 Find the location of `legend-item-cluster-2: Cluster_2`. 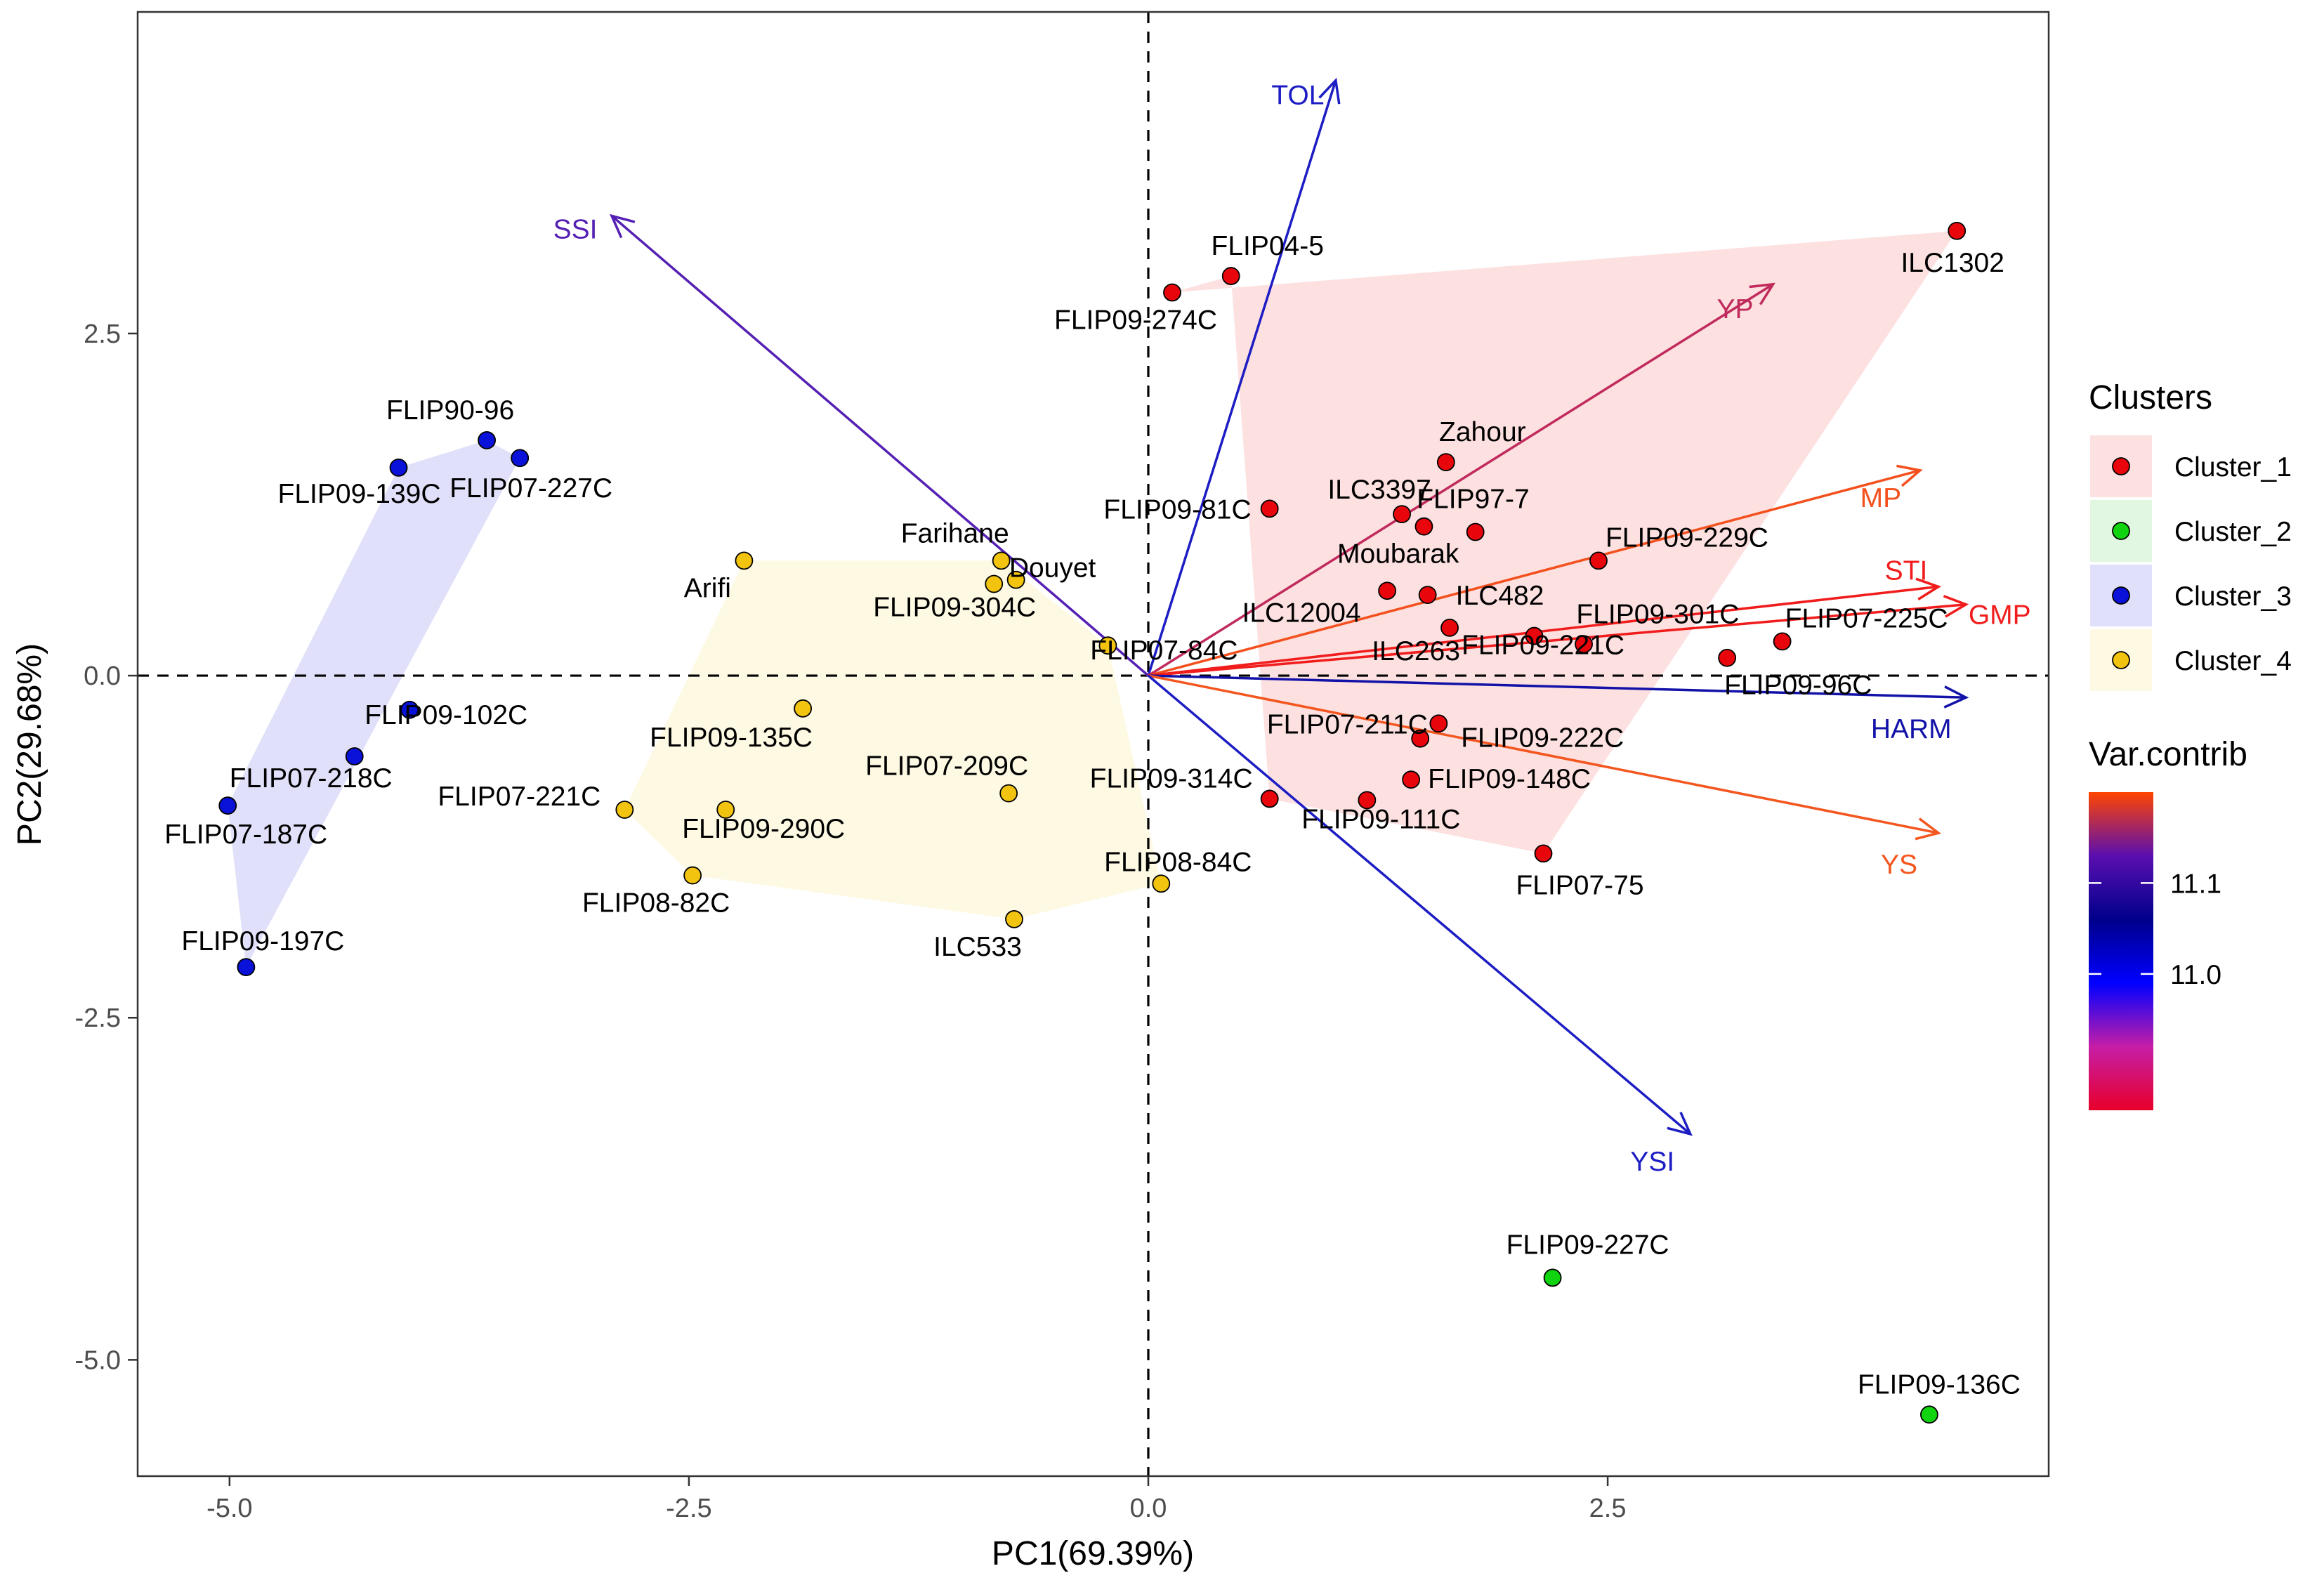

legend-item-cluster-2: Cluster_2 is located at coordinates (2191, 531).